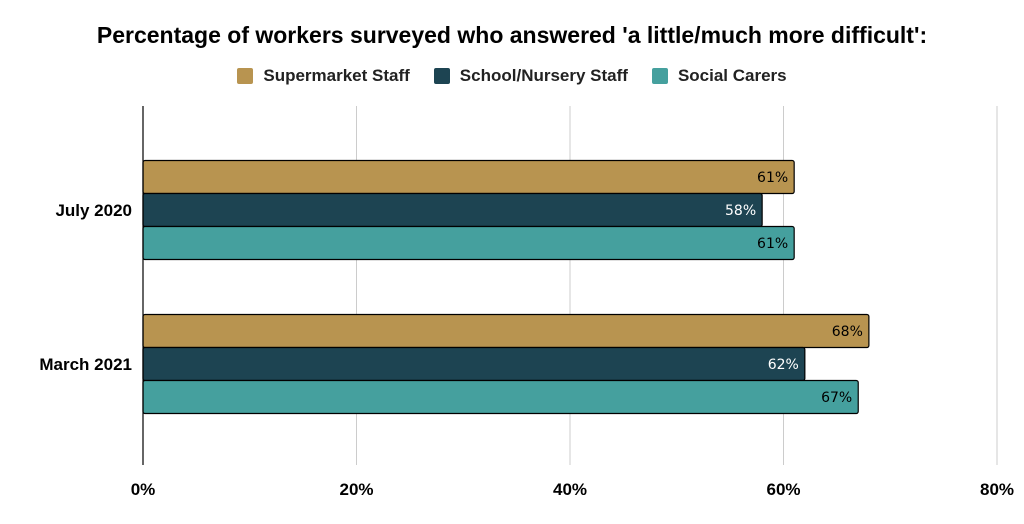  What do you see at coordinates (997, 489) in the screenshot?
I see `x-tick-label: 80%` at bounding box center [997, 489].